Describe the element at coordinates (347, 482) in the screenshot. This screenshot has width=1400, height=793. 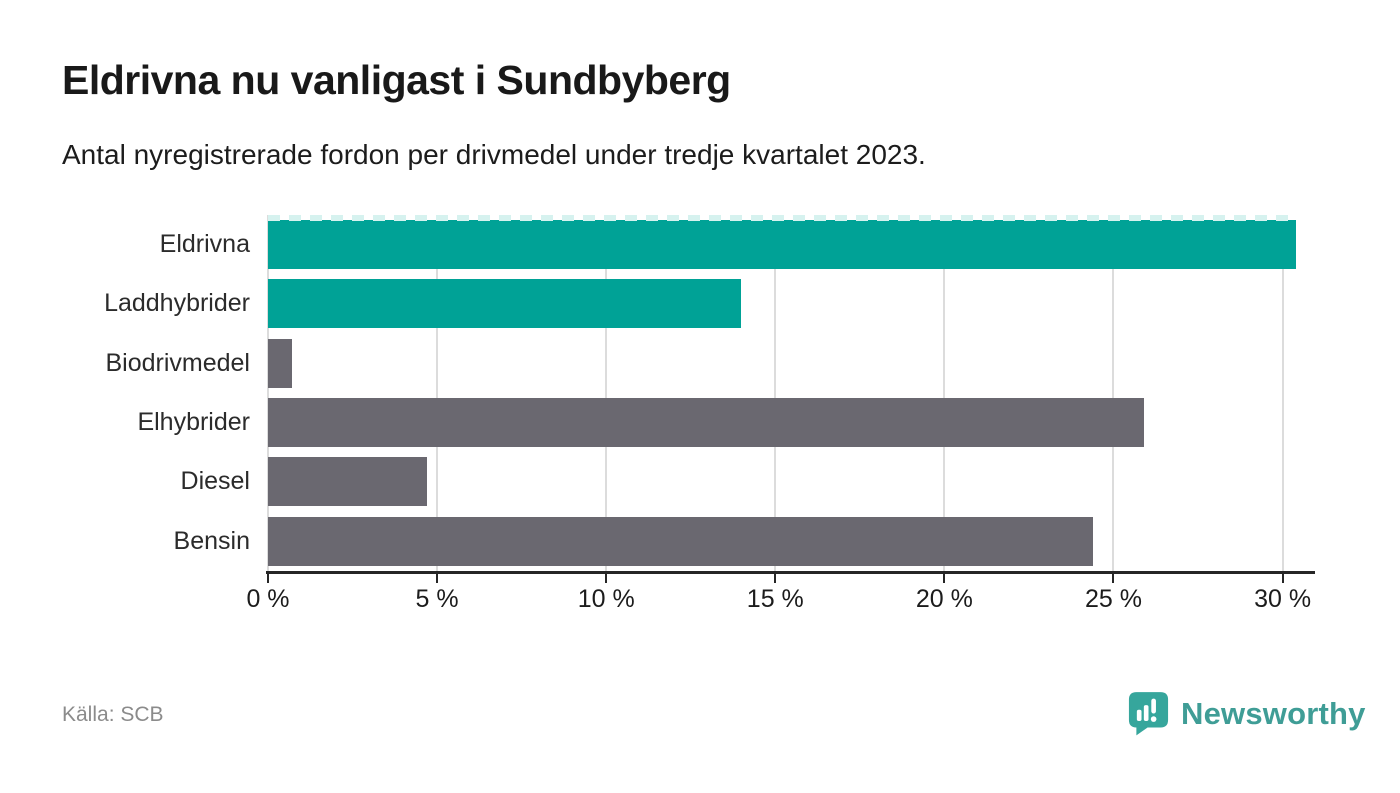
I see `bar-diesel` at that location.